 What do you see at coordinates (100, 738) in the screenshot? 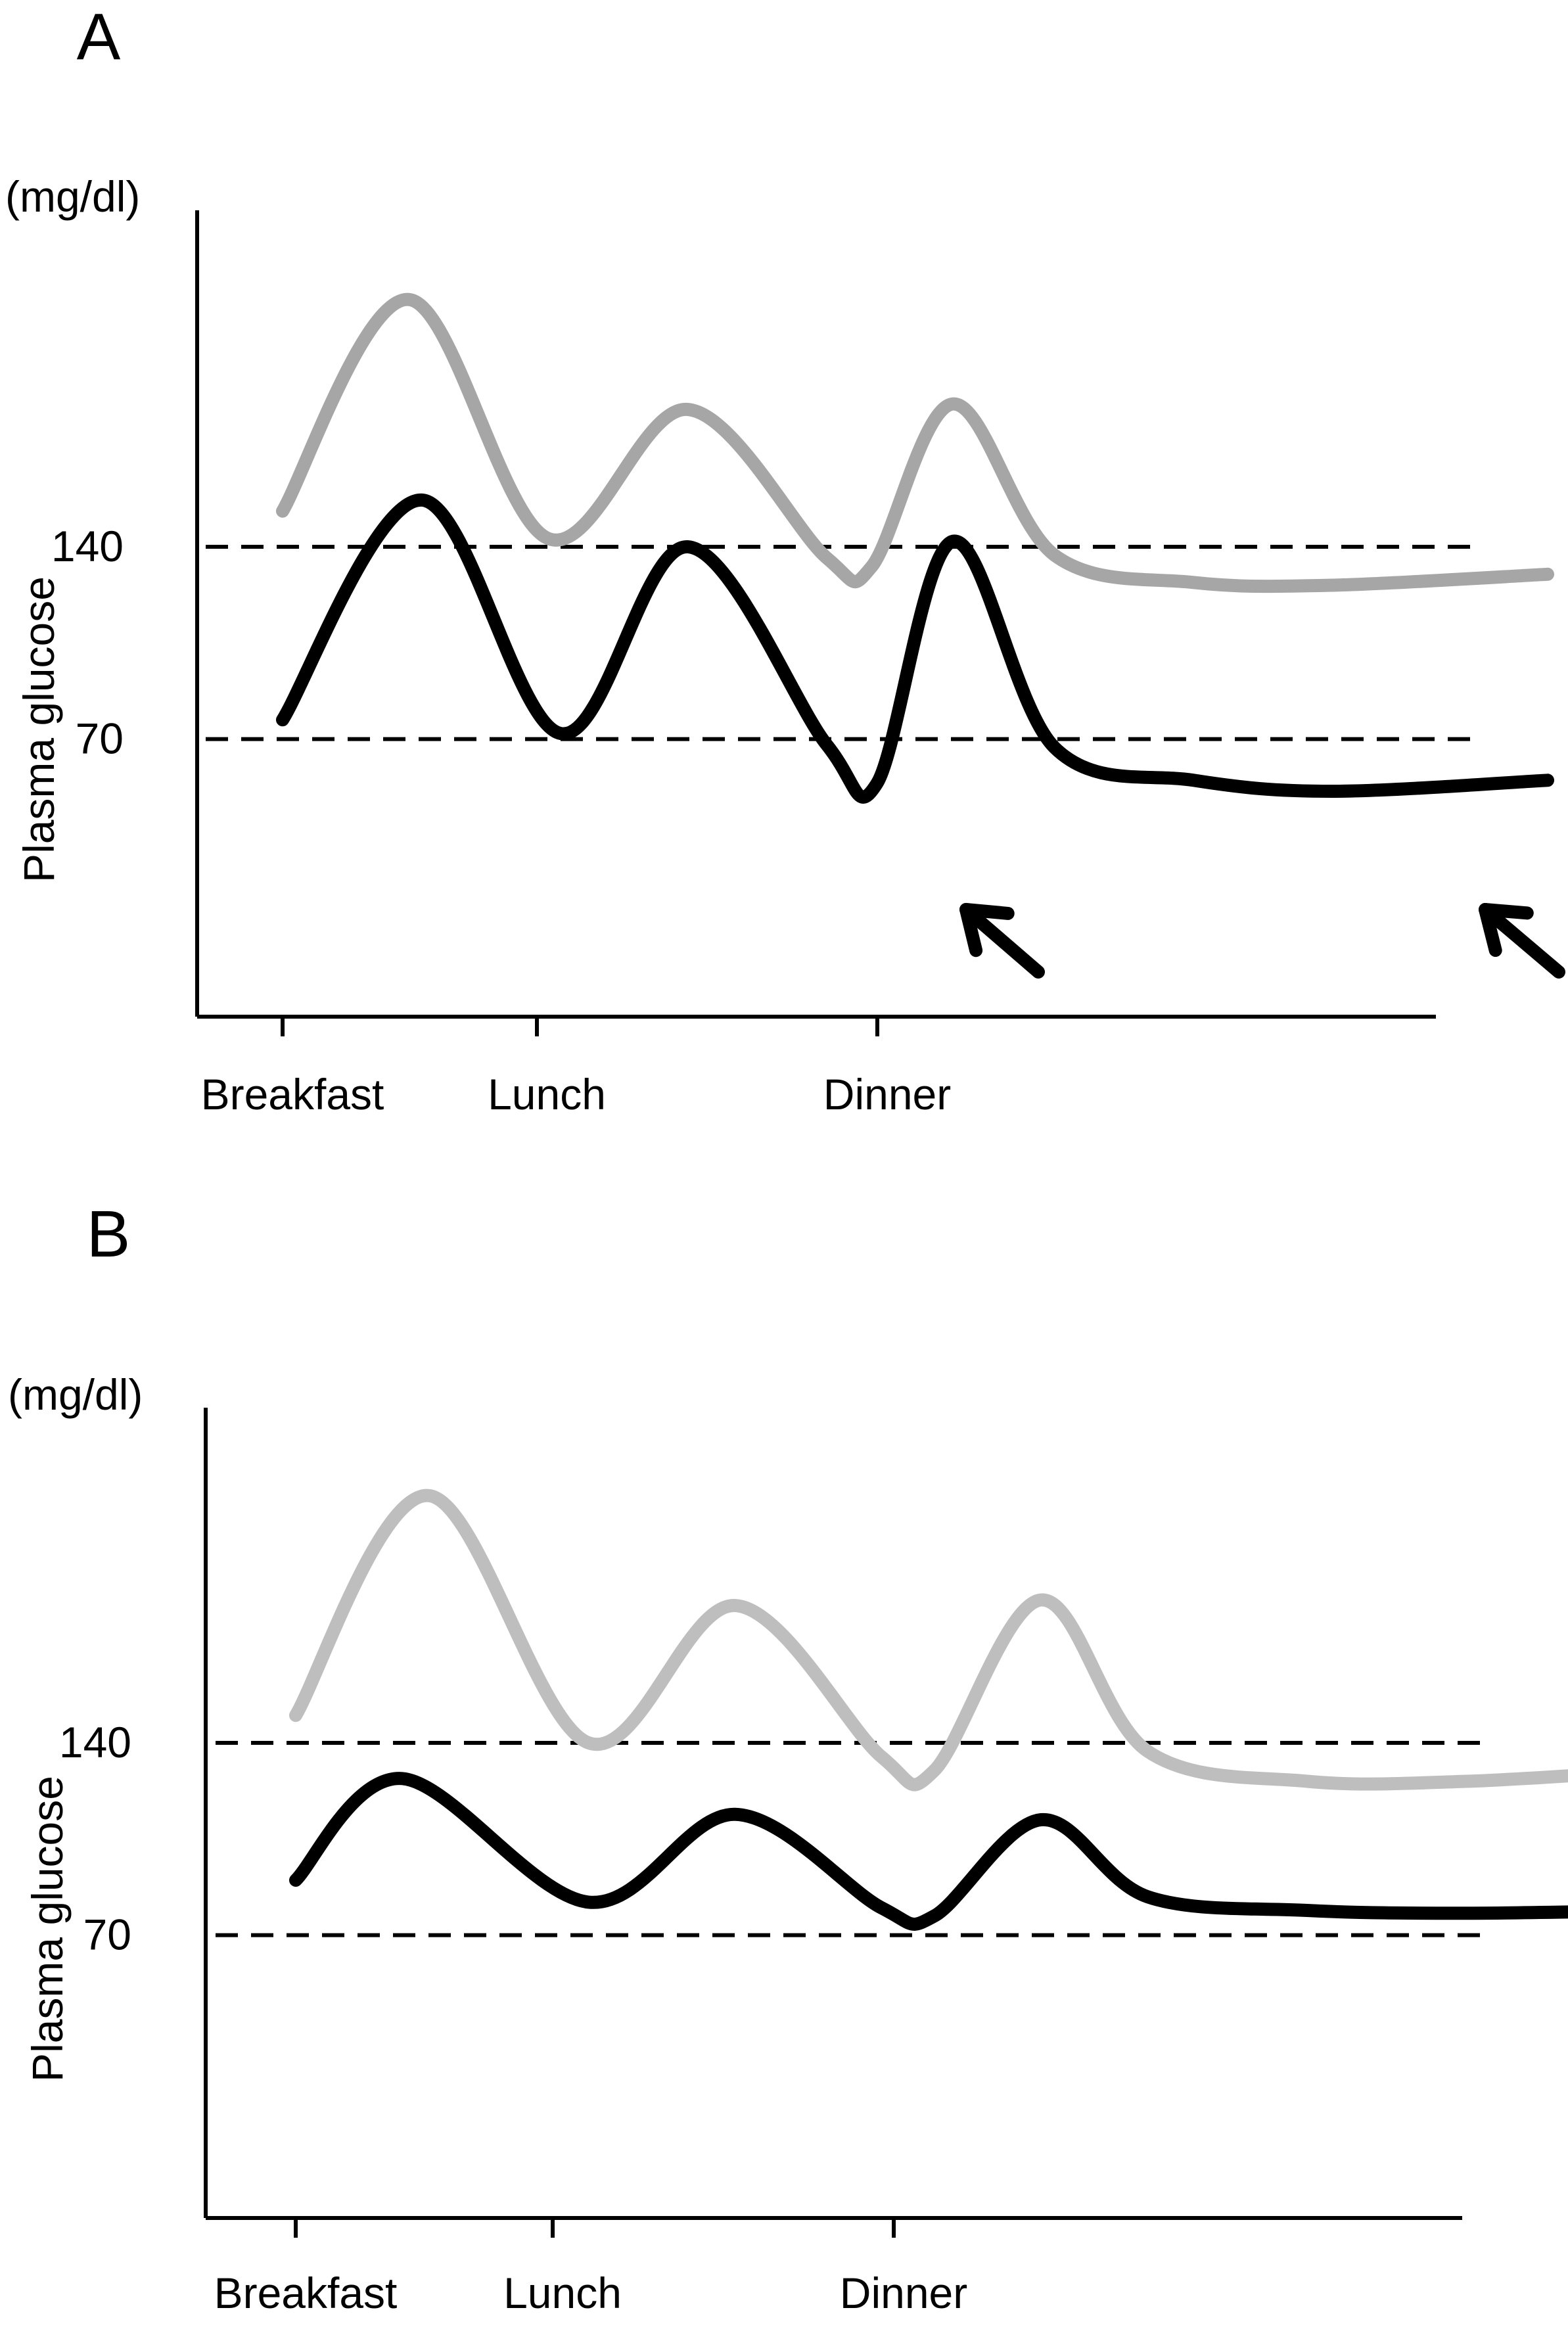
I see `panel-a-tick-label-70: 70` at bounding box center [100, 738].